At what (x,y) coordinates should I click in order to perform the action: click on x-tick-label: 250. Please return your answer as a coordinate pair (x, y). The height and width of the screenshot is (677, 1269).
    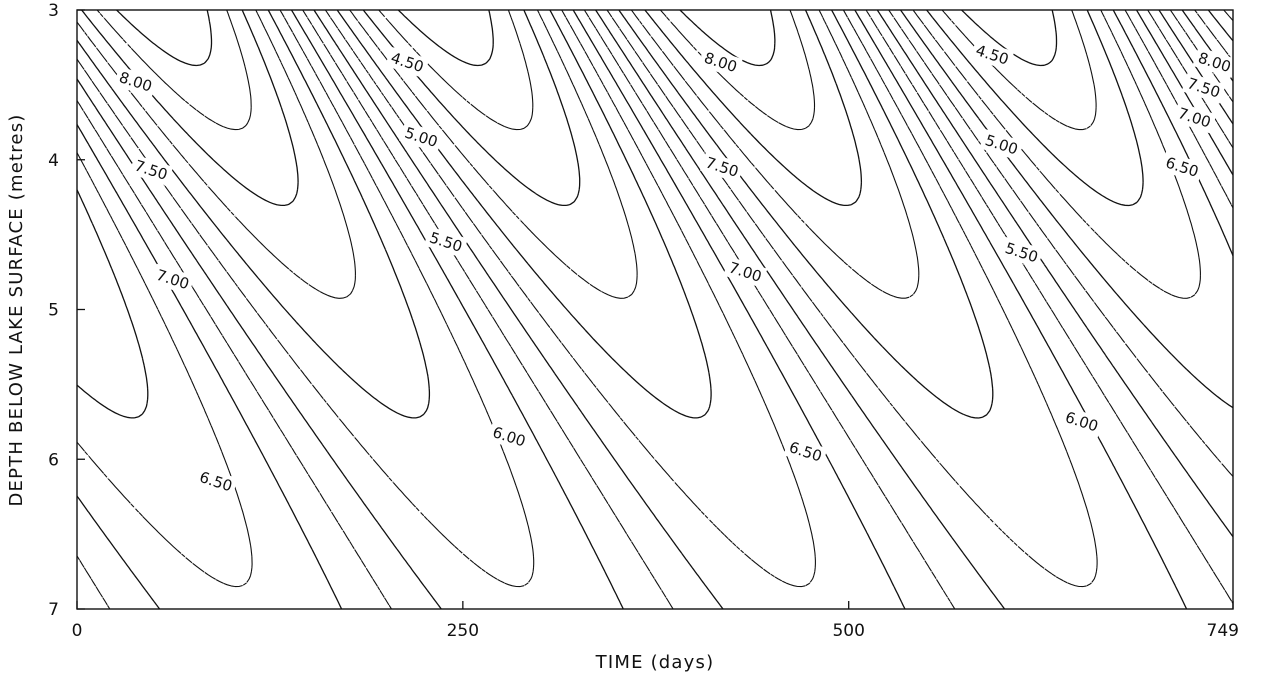
    Looking at the image, I should click on (463, 631).